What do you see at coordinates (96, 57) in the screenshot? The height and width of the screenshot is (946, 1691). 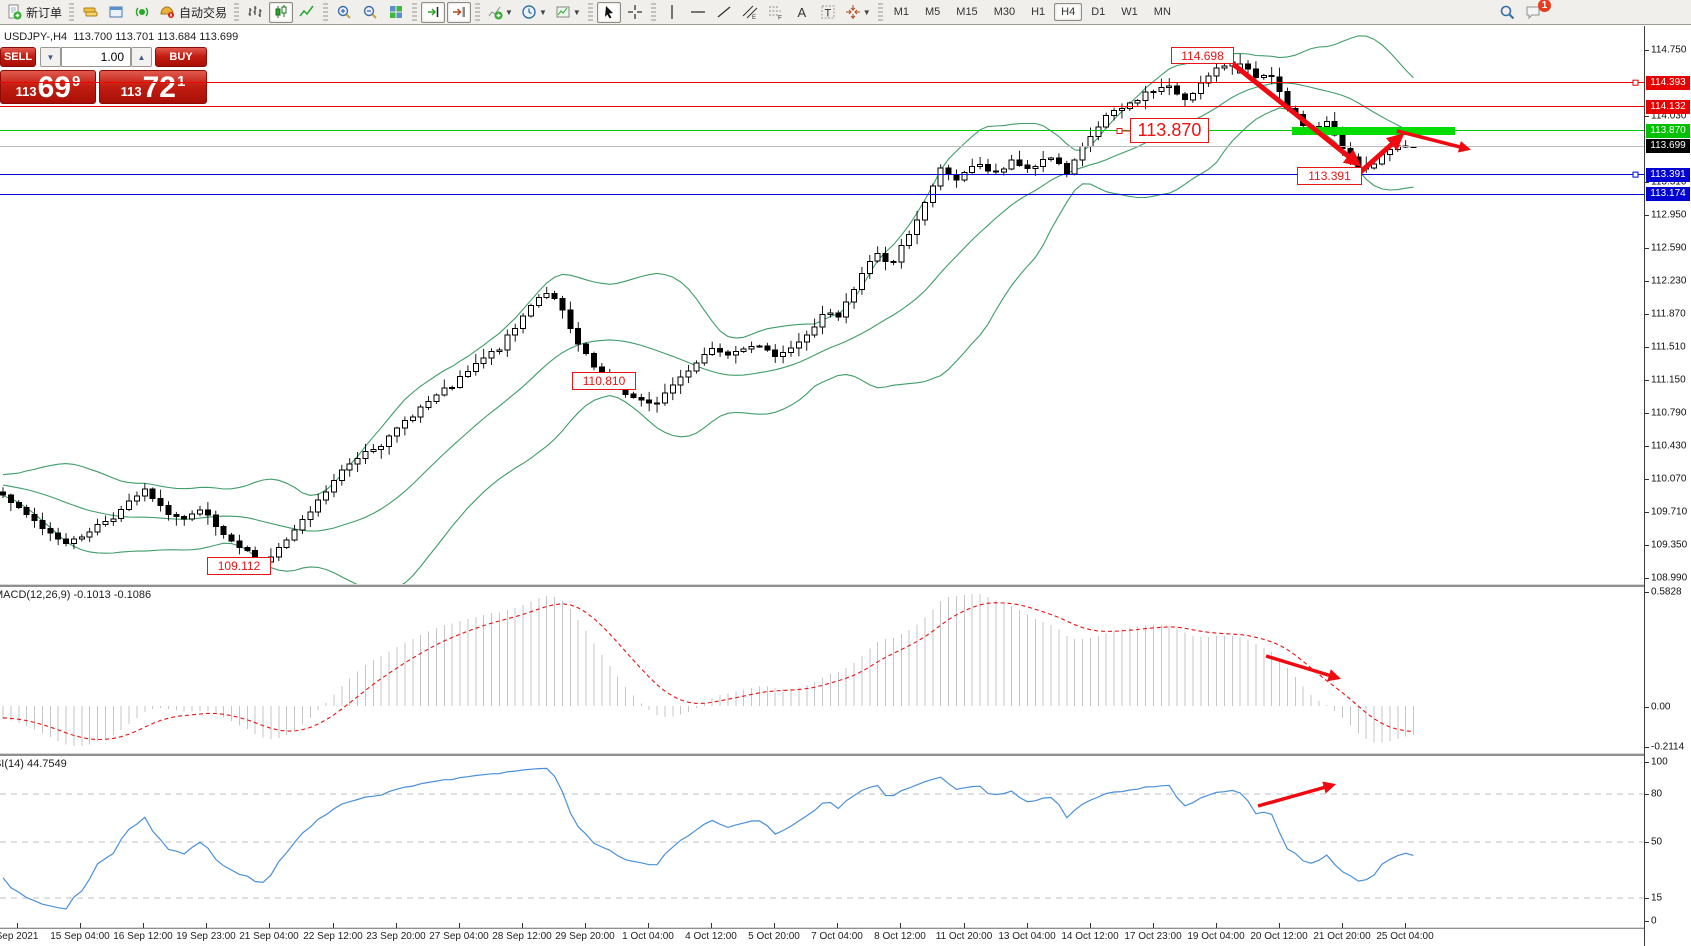 I see `volume-input` at bounding box center [96, 57].